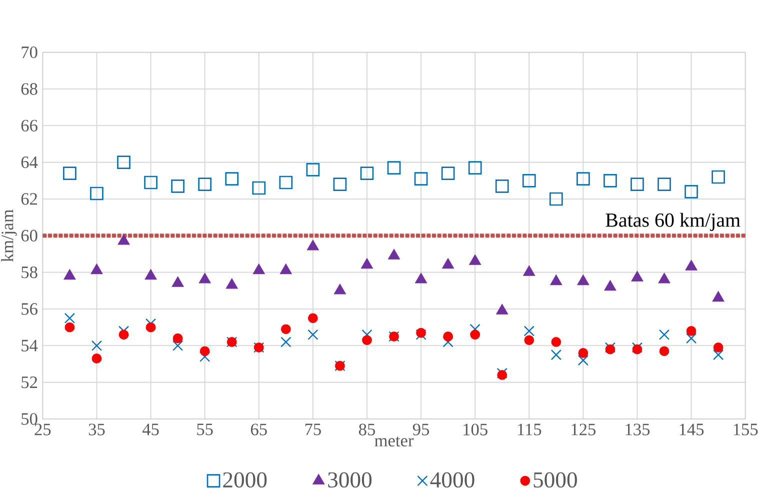 This screenshot has height=495, width=758. I want to click on x-tick-label: 155, so click(746, 430).